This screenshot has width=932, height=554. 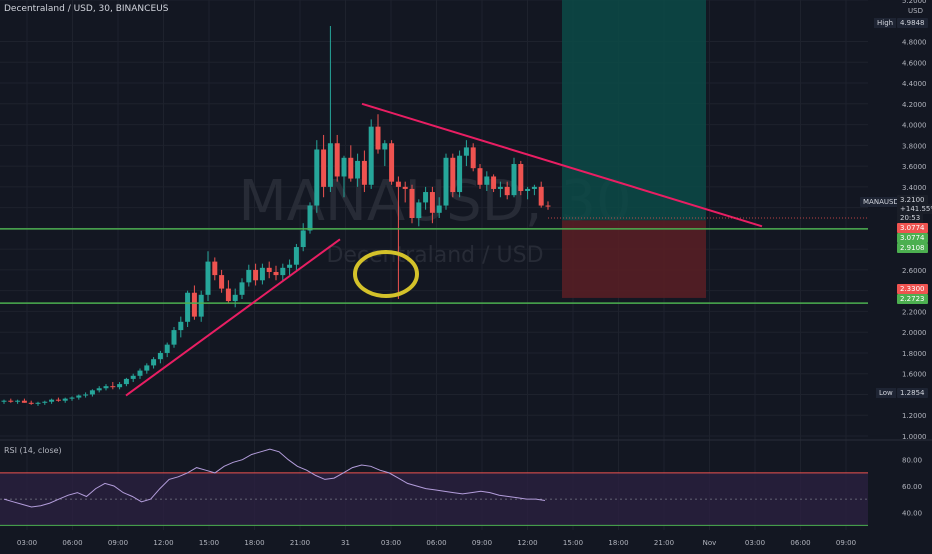 What do you see at coordinates (912, 461) in the screenshot?
I see `rsi-axis-label: 80.00` at bounding box center [912, 461].